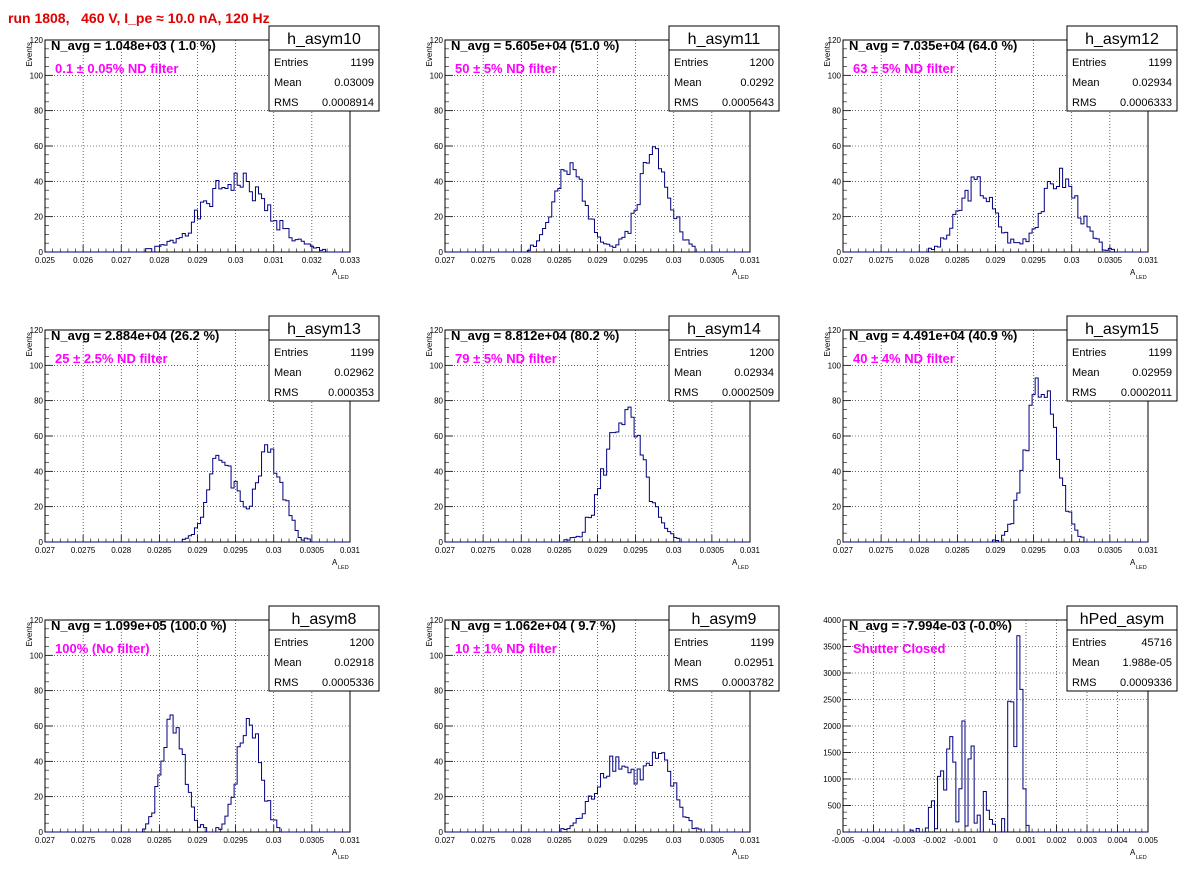  Describe the element at coordinates (843, 840) in the screenshot. I see `x-tick-label: -0.005` at that location.